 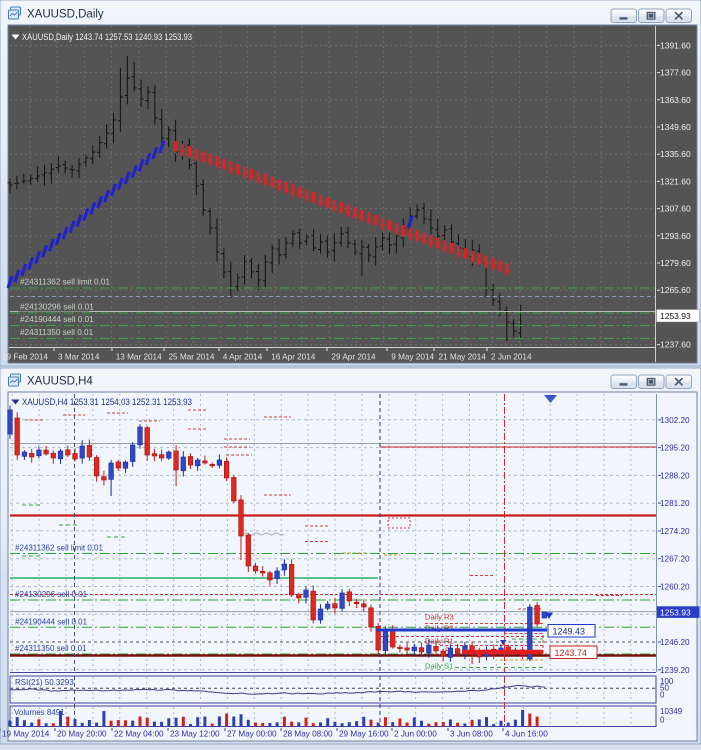 I want to click on svg-text: 1302.20, so click(x=675, y=420).